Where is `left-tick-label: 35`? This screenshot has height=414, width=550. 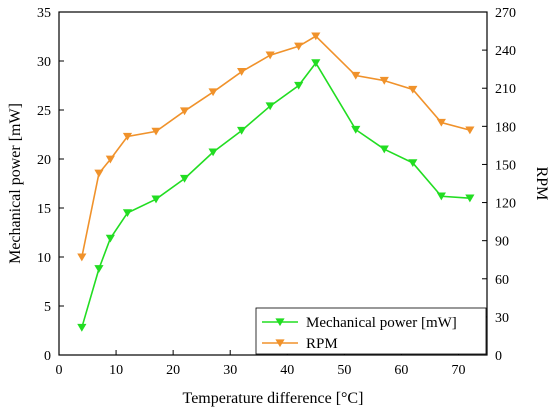 left-tick-label: 35 is located at coordinates (44, 13).